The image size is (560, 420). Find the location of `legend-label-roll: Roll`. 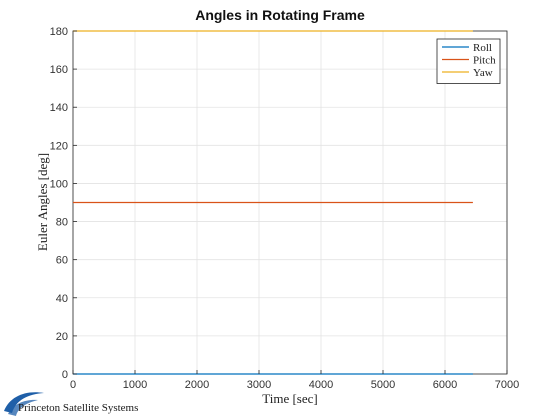

legend-label-roll: Roll is located at coordinates (482, 48).